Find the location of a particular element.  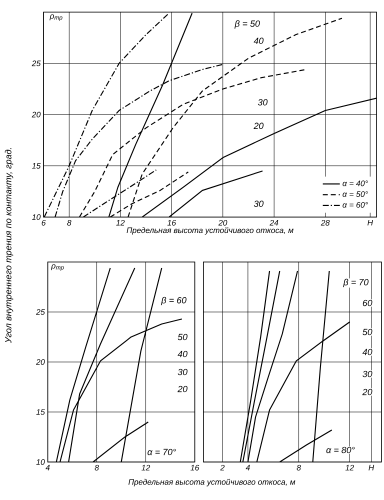

annotation: α = 80° is located at coordinates (340, 450).